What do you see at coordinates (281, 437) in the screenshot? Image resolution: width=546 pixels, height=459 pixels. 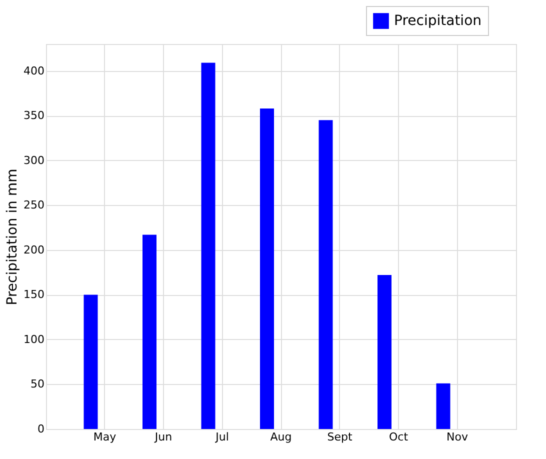 I see `x-tick-label: Aug` at bounding box center [281, 437].